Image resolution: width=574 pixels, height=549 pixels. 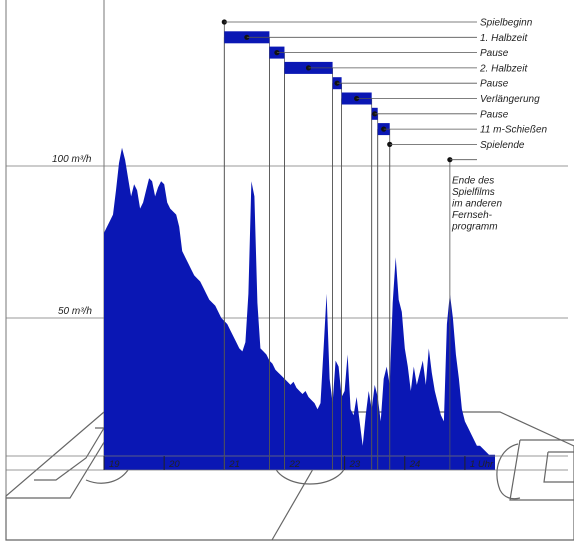 I want to click on event-label: 11 m-Schießen, so click(x=514, y=130).